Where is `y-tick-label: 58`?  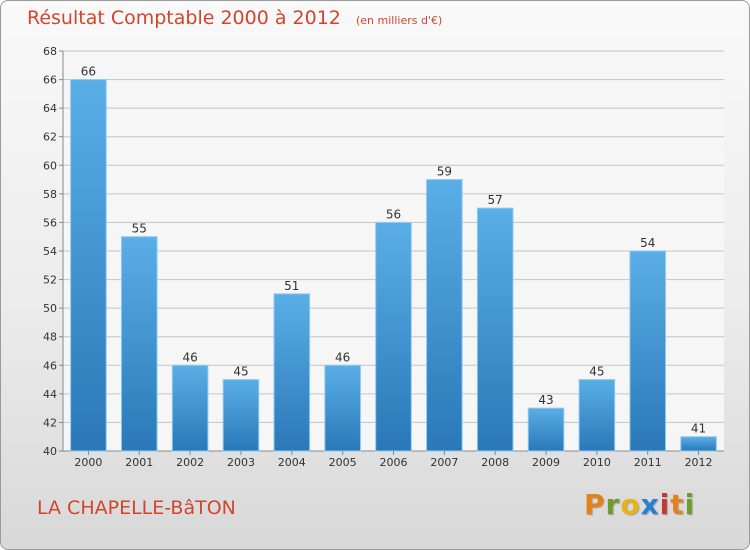
y-tick-label: 58 is located at coordinates (50, 194).